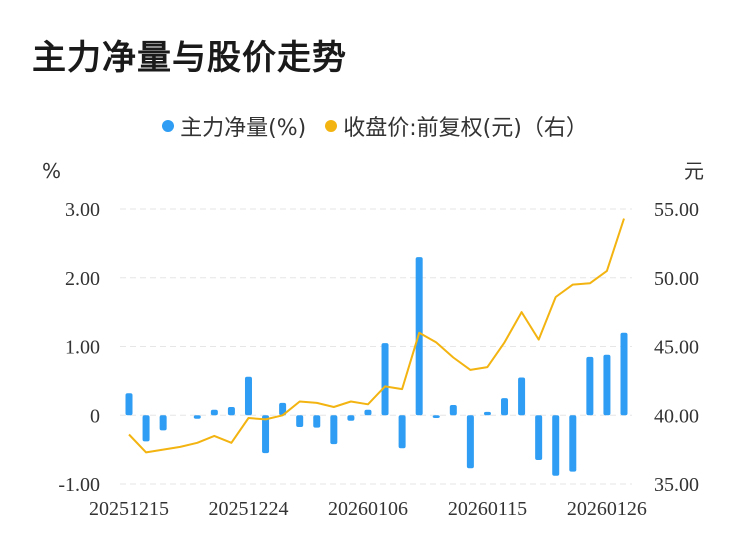 This screenshot has height=558, width=750. Describe the element at coordinates (82, 210) in the screenshot. I see `left-tick-label: 3.00` at that location.